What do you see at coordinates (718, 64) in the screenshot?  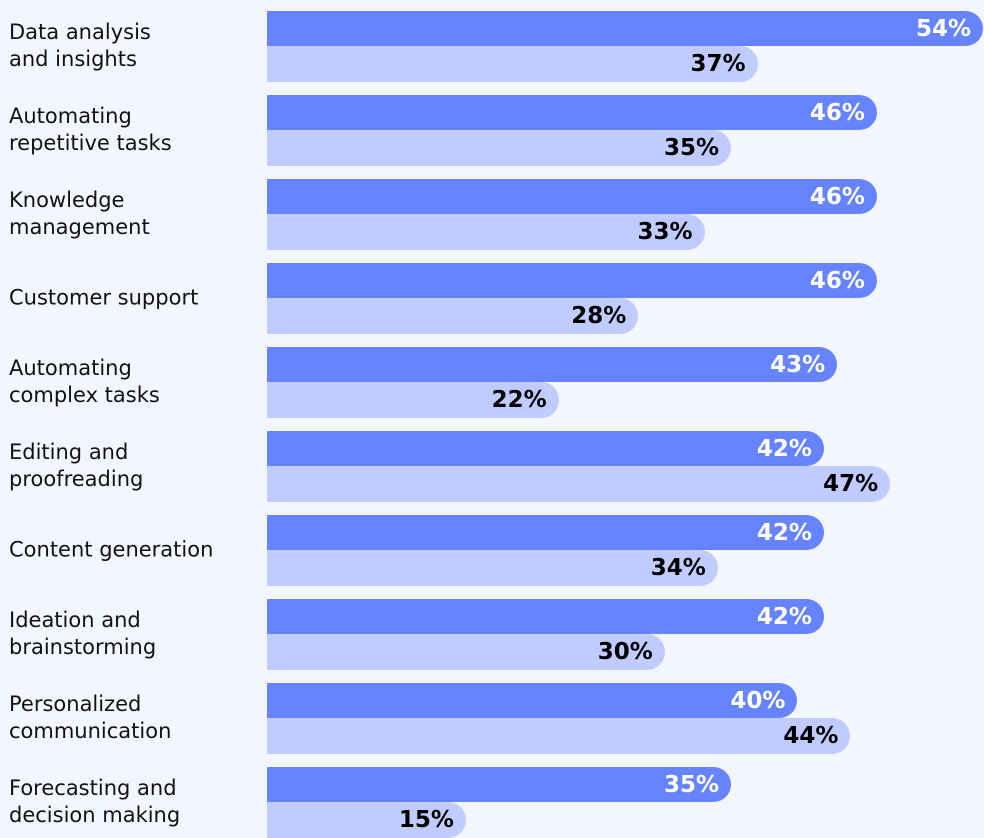 I see `value-label: 37%` at bounding box center [718, 64].